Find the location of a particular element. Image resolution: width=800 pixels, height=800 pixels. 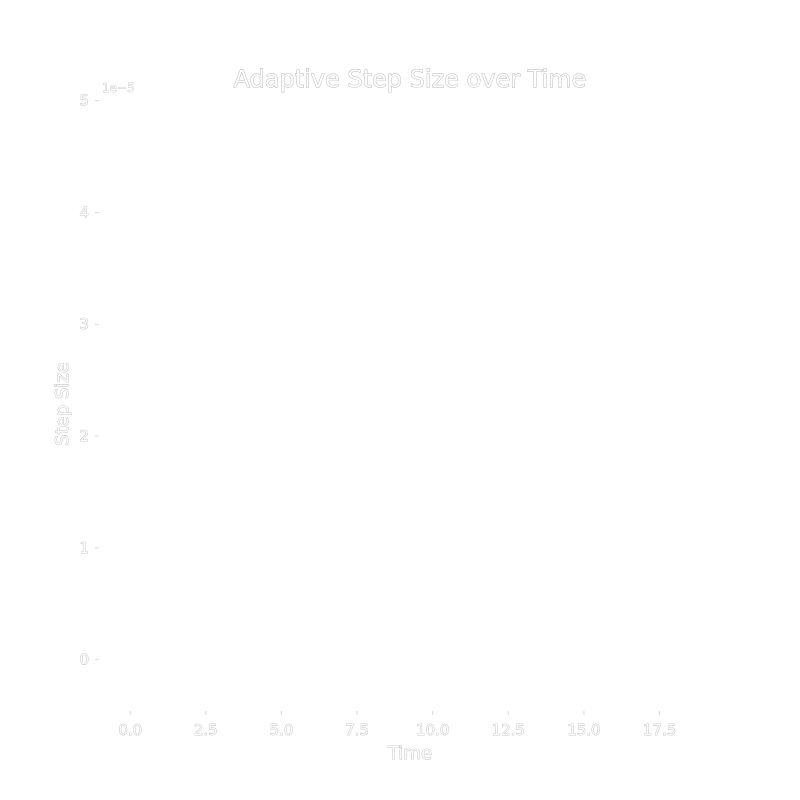

x-tick-label: 17.5 is located at coordinates (659, 730).